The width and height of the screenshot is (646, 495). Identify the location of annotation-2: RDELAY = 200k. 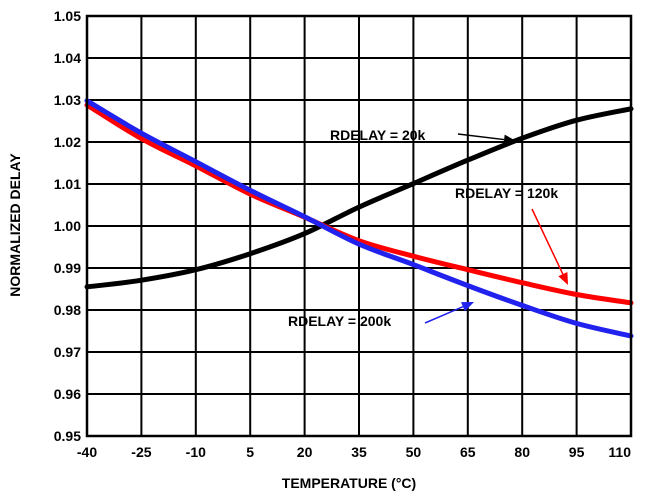
(381, 315).